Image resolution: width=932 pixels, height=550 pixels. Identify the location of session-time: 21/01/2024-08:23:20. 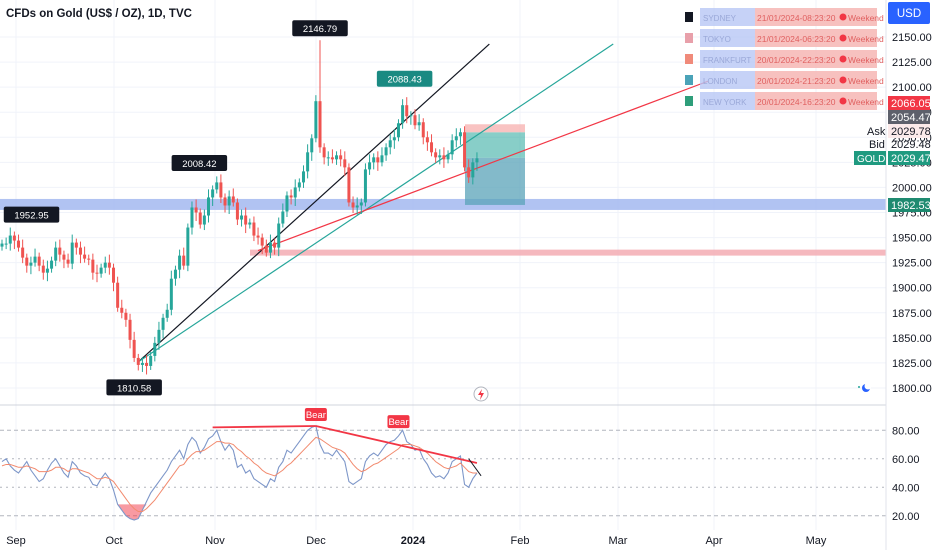
(796, 18).